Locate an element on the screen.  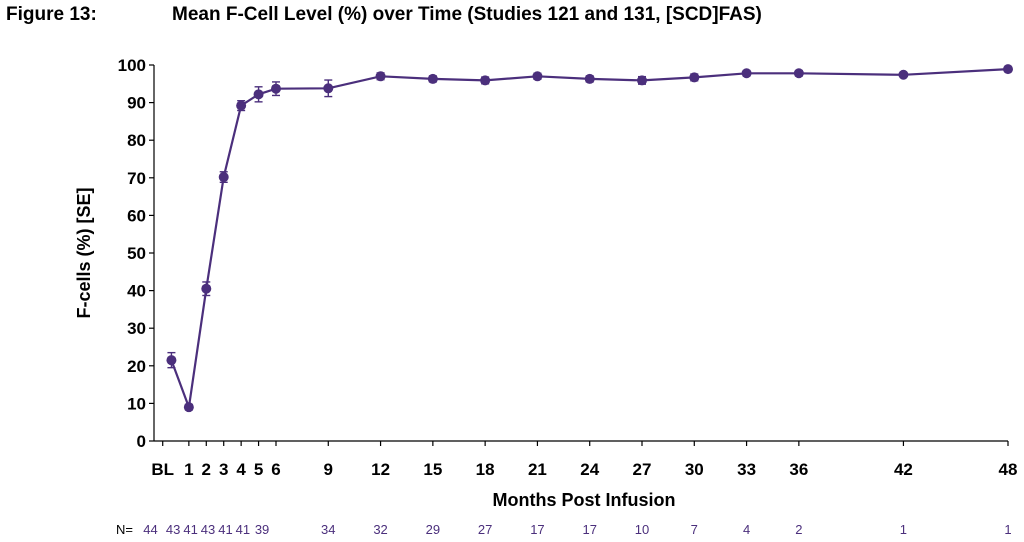
x-tick-label: 24 is located at coordinates (589, 469).